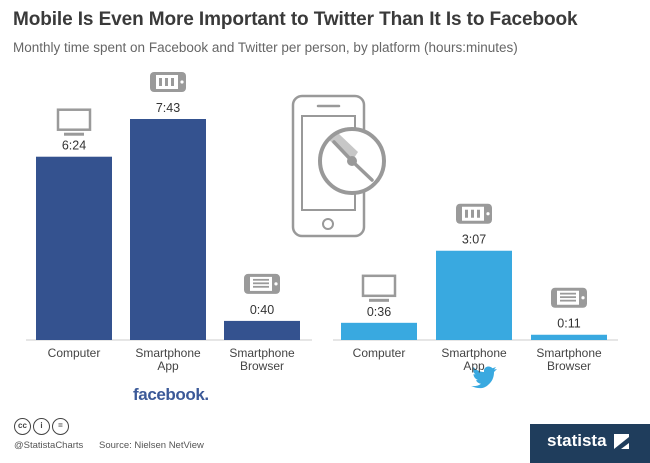 Image resolution: width=650 pixels, height=463 pixels. What do you see at coordinates (41, 426) in the screenshot?
I see `attribution-icon: i` at bounding box center [41, 426].